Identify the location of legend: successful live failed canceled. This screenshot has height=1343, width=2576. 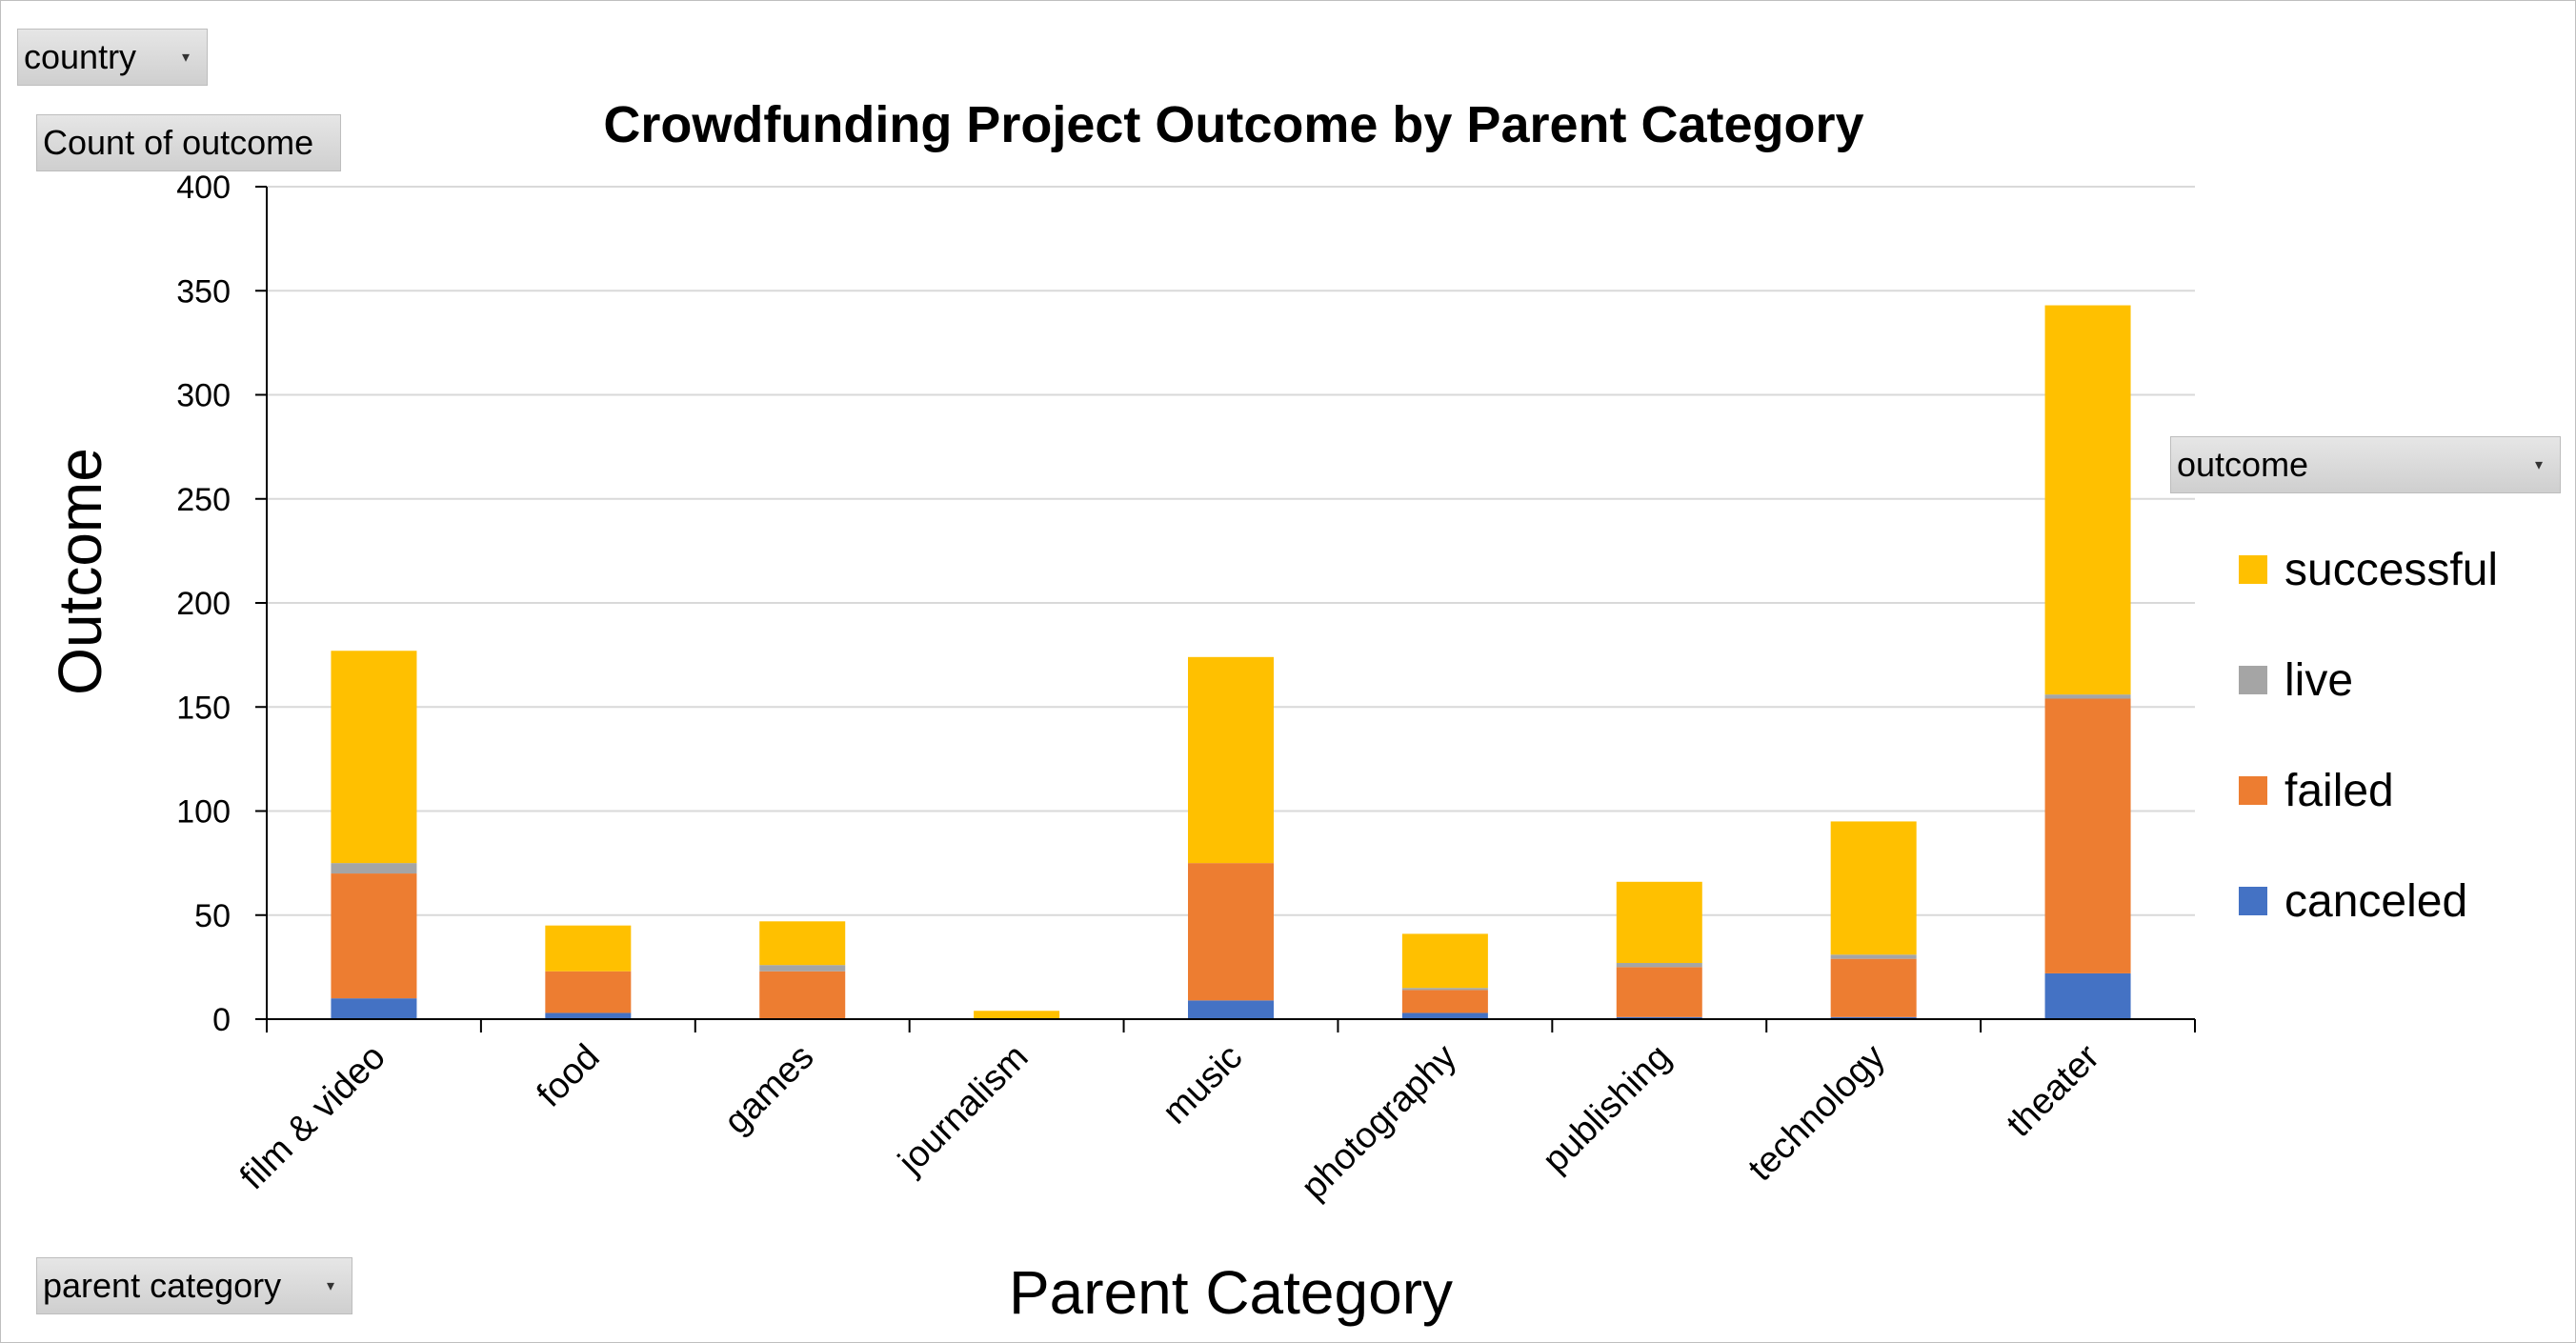
(2368, 735).